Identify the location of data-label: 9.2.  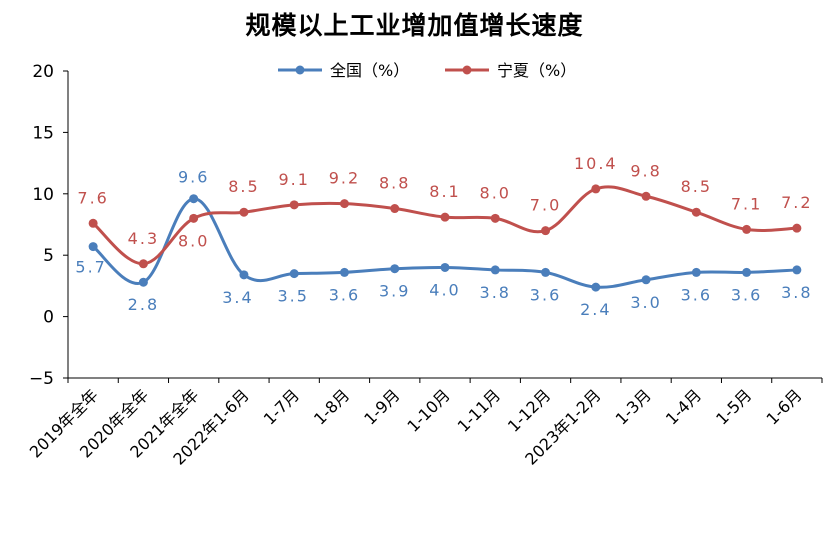
(344, 178).